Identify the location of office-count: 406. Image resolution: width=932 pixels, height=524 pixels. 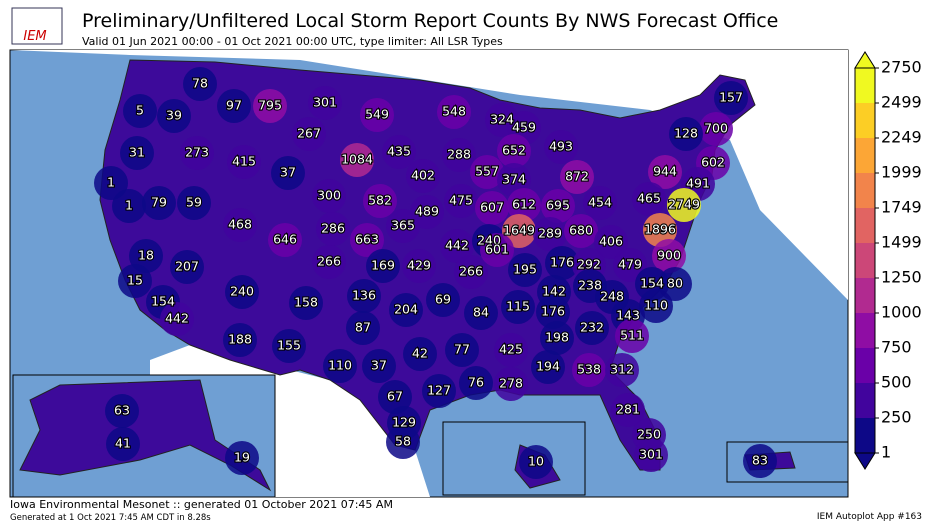
(611, 241).